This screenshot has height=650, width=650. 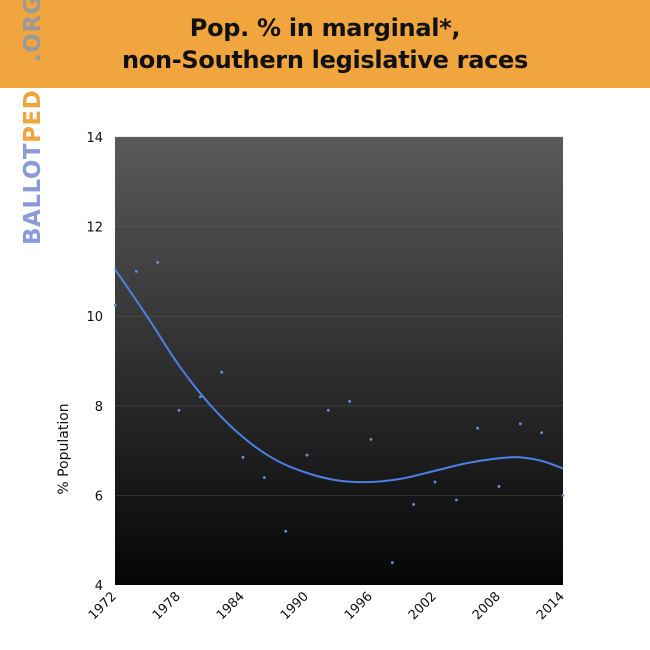 I want to click on x-tick-label: 2014, so click(x=551, y=606).